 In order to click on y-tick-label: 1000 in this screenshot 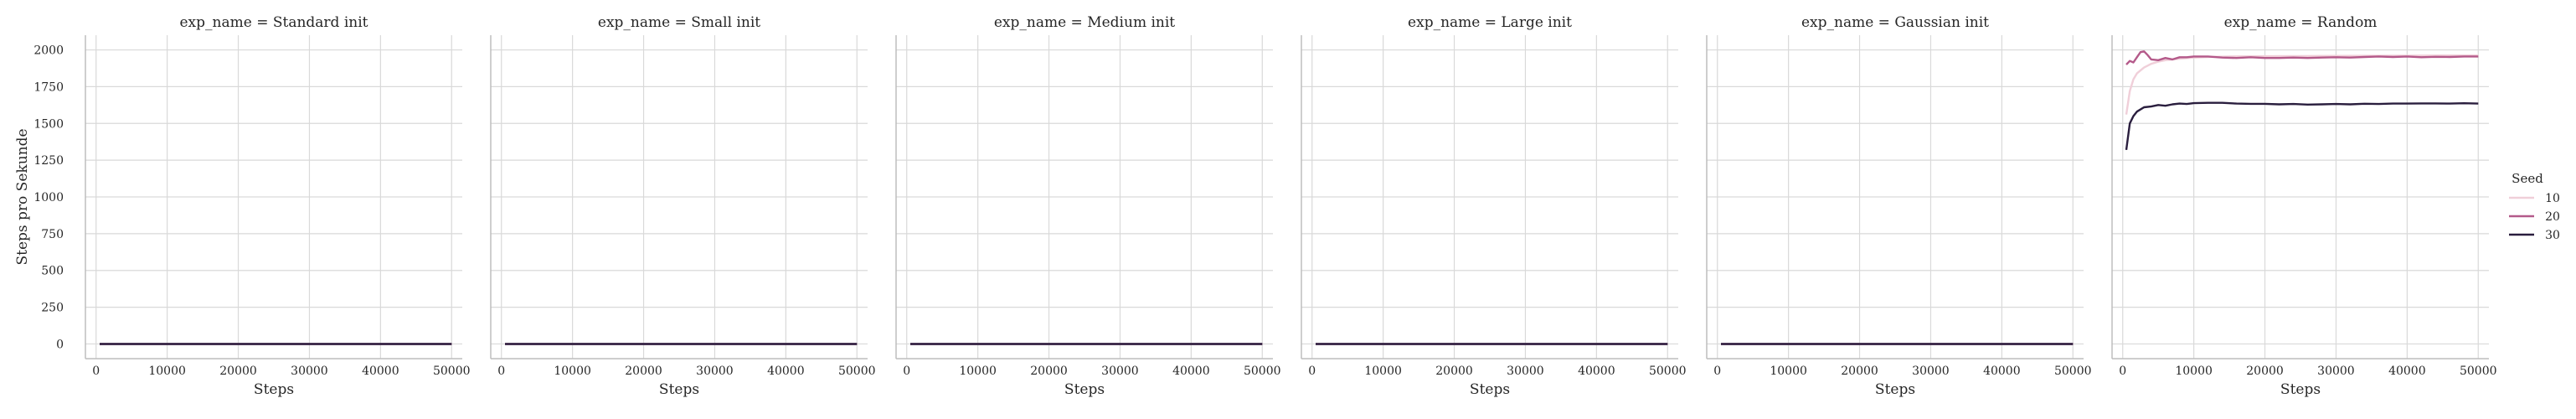, I will do `click(48, 197)`.